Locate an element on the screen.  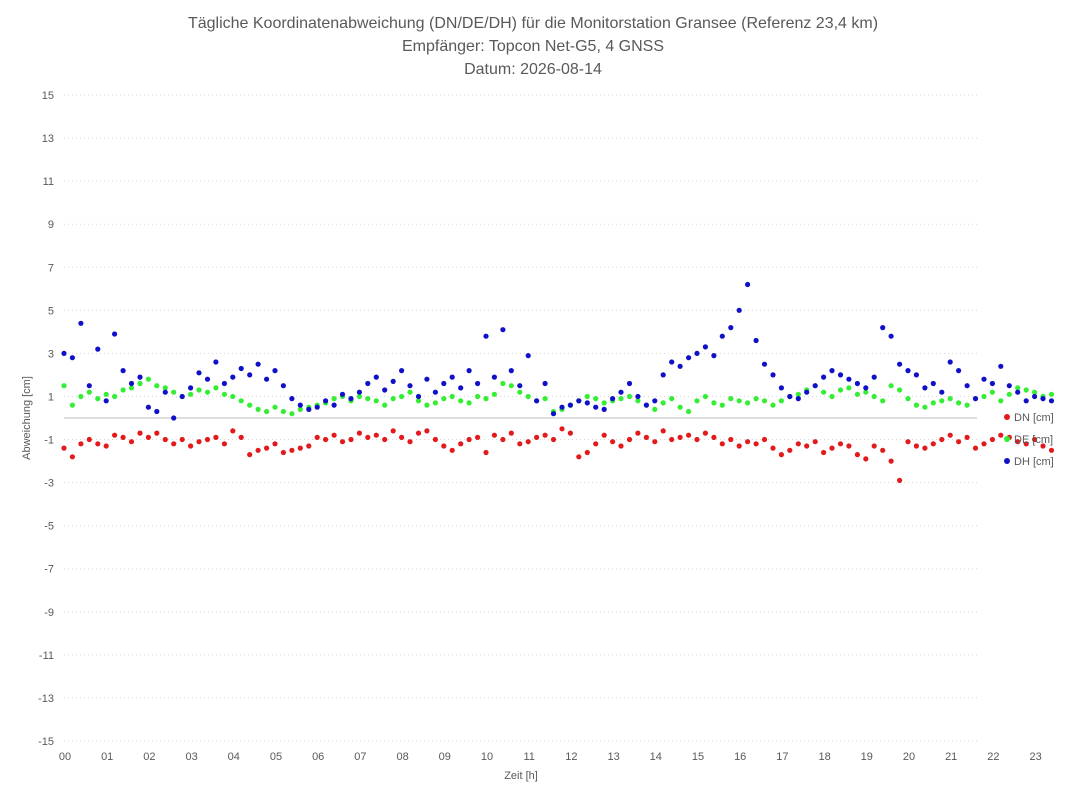
x-tick-label: 03 is located at coordinates (191, 757).